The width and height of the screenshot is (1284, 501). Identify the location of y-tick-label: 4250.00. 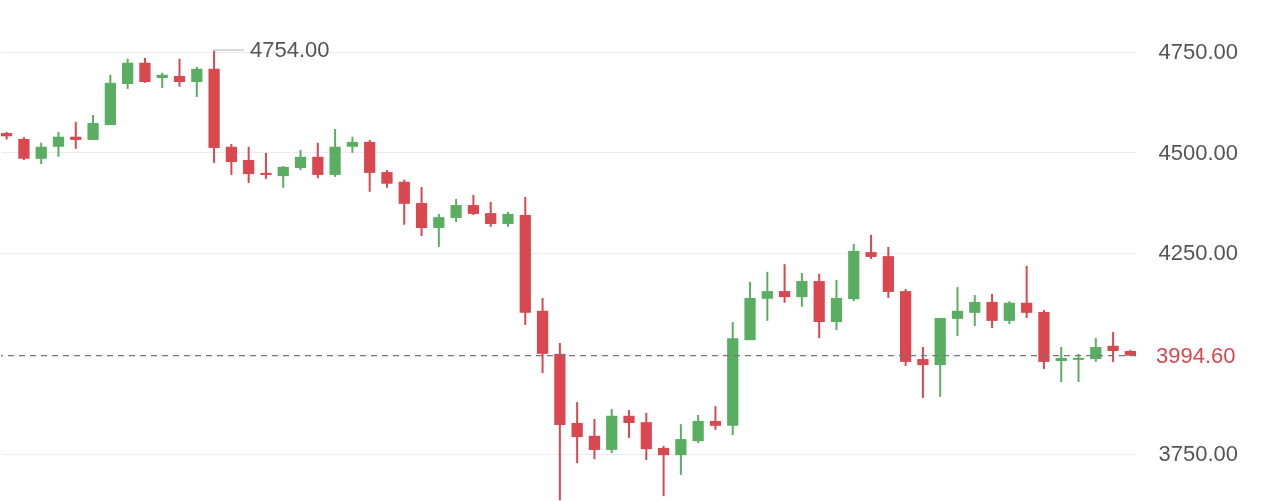
(1198, 253).